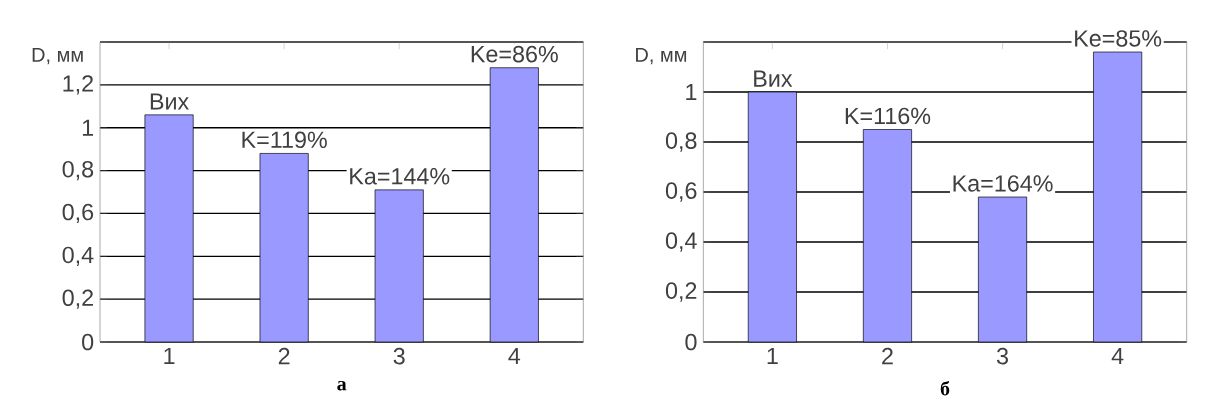 The width and height of the screenshot is (1208, 412). Describe the element at coordinates (78, 85) in the screenshot. I see `y-tick-label: 1,2` at that location.